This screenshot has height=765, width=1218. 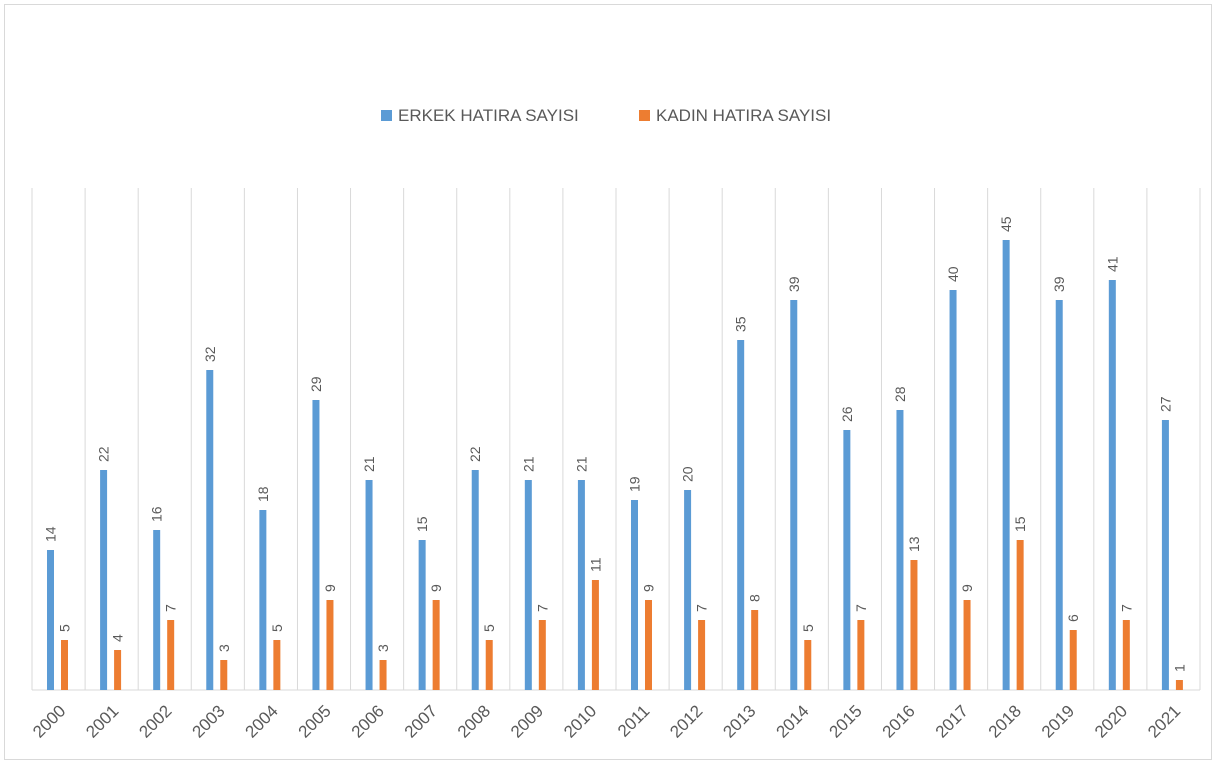 I want to click on data-label-kadin-2019: 6, so click(x=1073, y=618).